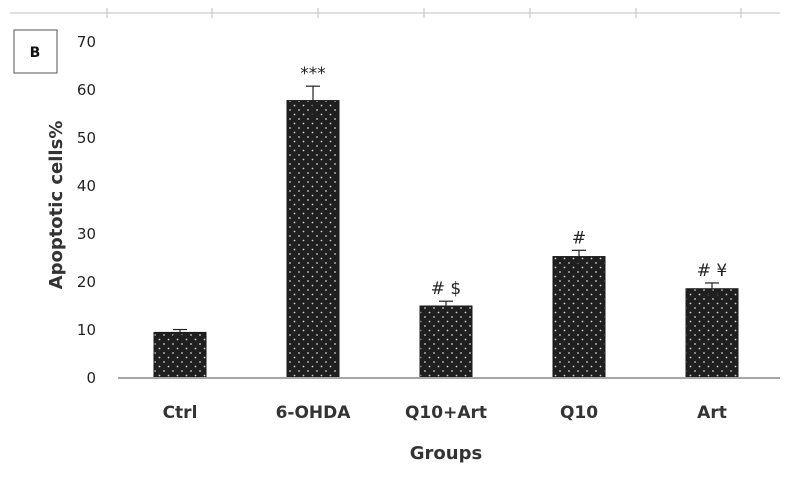  I want to click on y-tick-label: 0, so click(91, 378).